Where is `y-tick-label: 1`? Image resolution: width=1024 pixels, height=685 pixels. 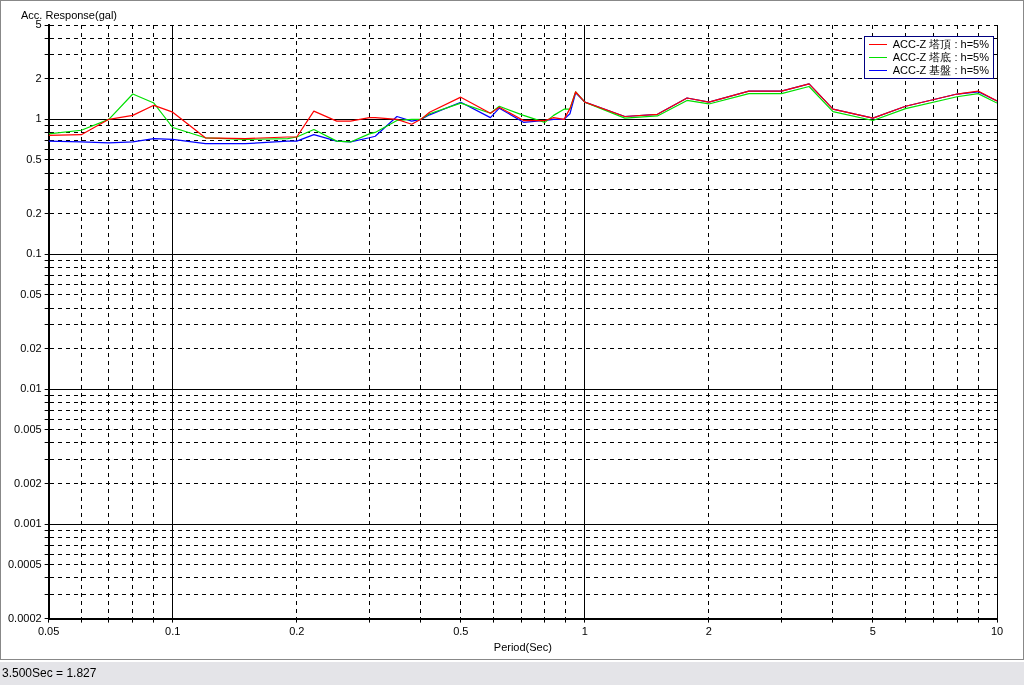
y-tick-label: 1 is located at coordinates (38, 118).